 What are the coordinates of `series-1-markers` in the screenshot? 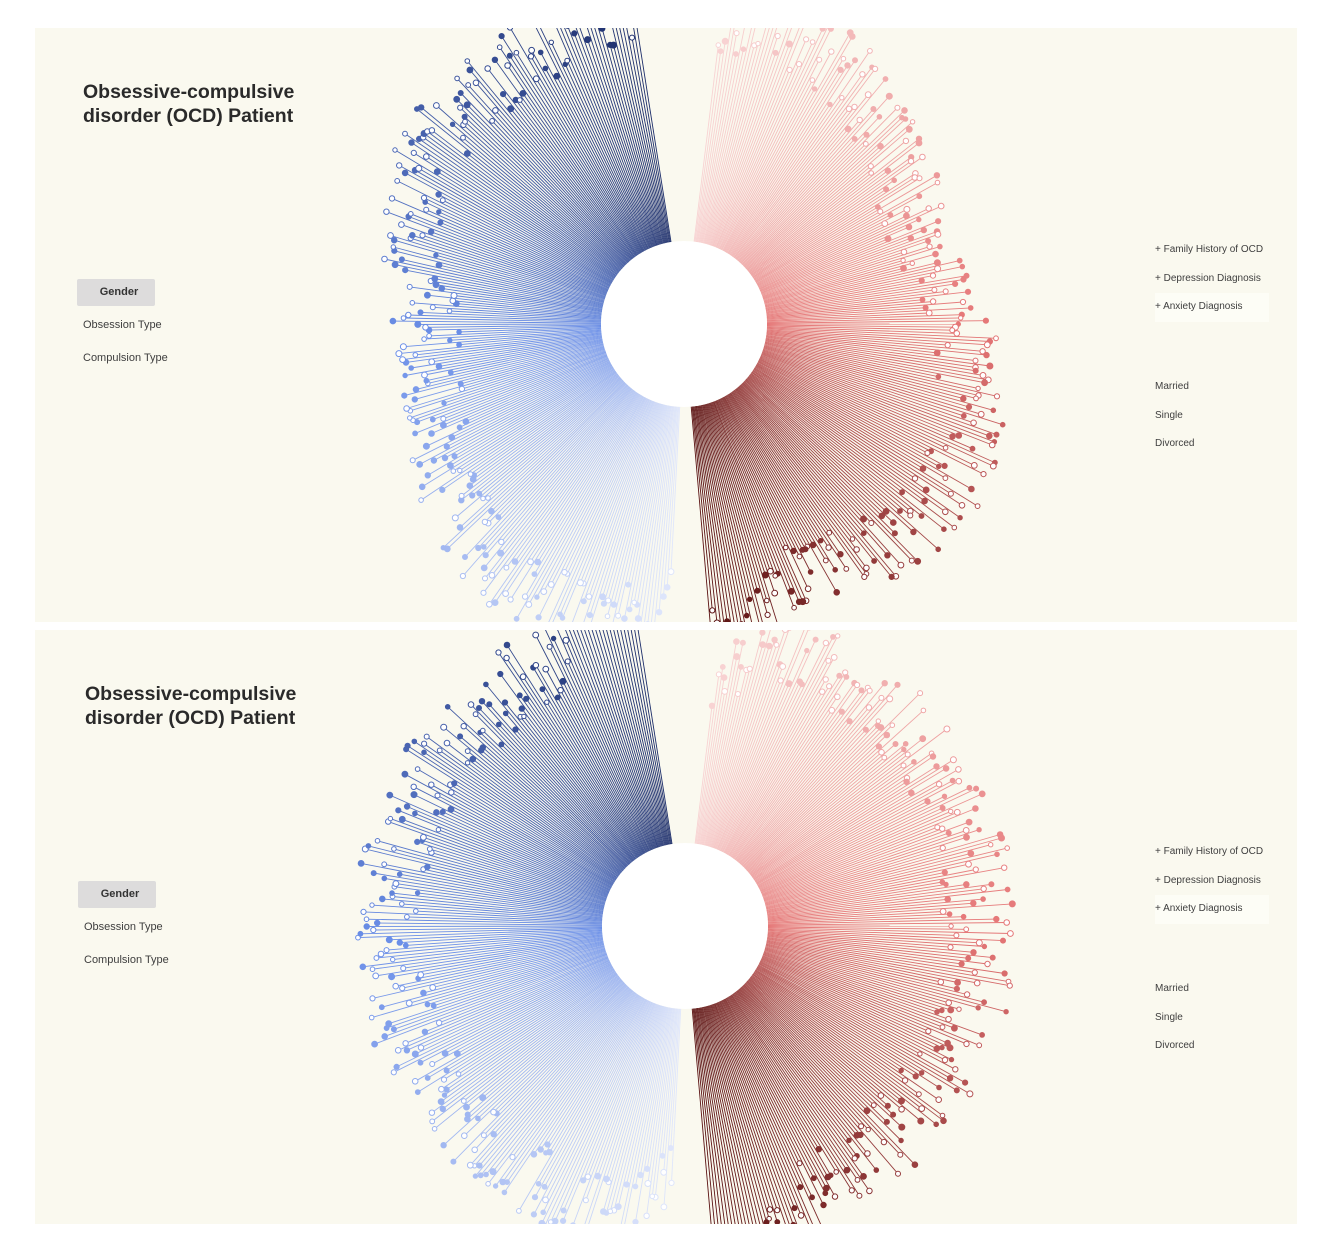 It's located at (857, 325).